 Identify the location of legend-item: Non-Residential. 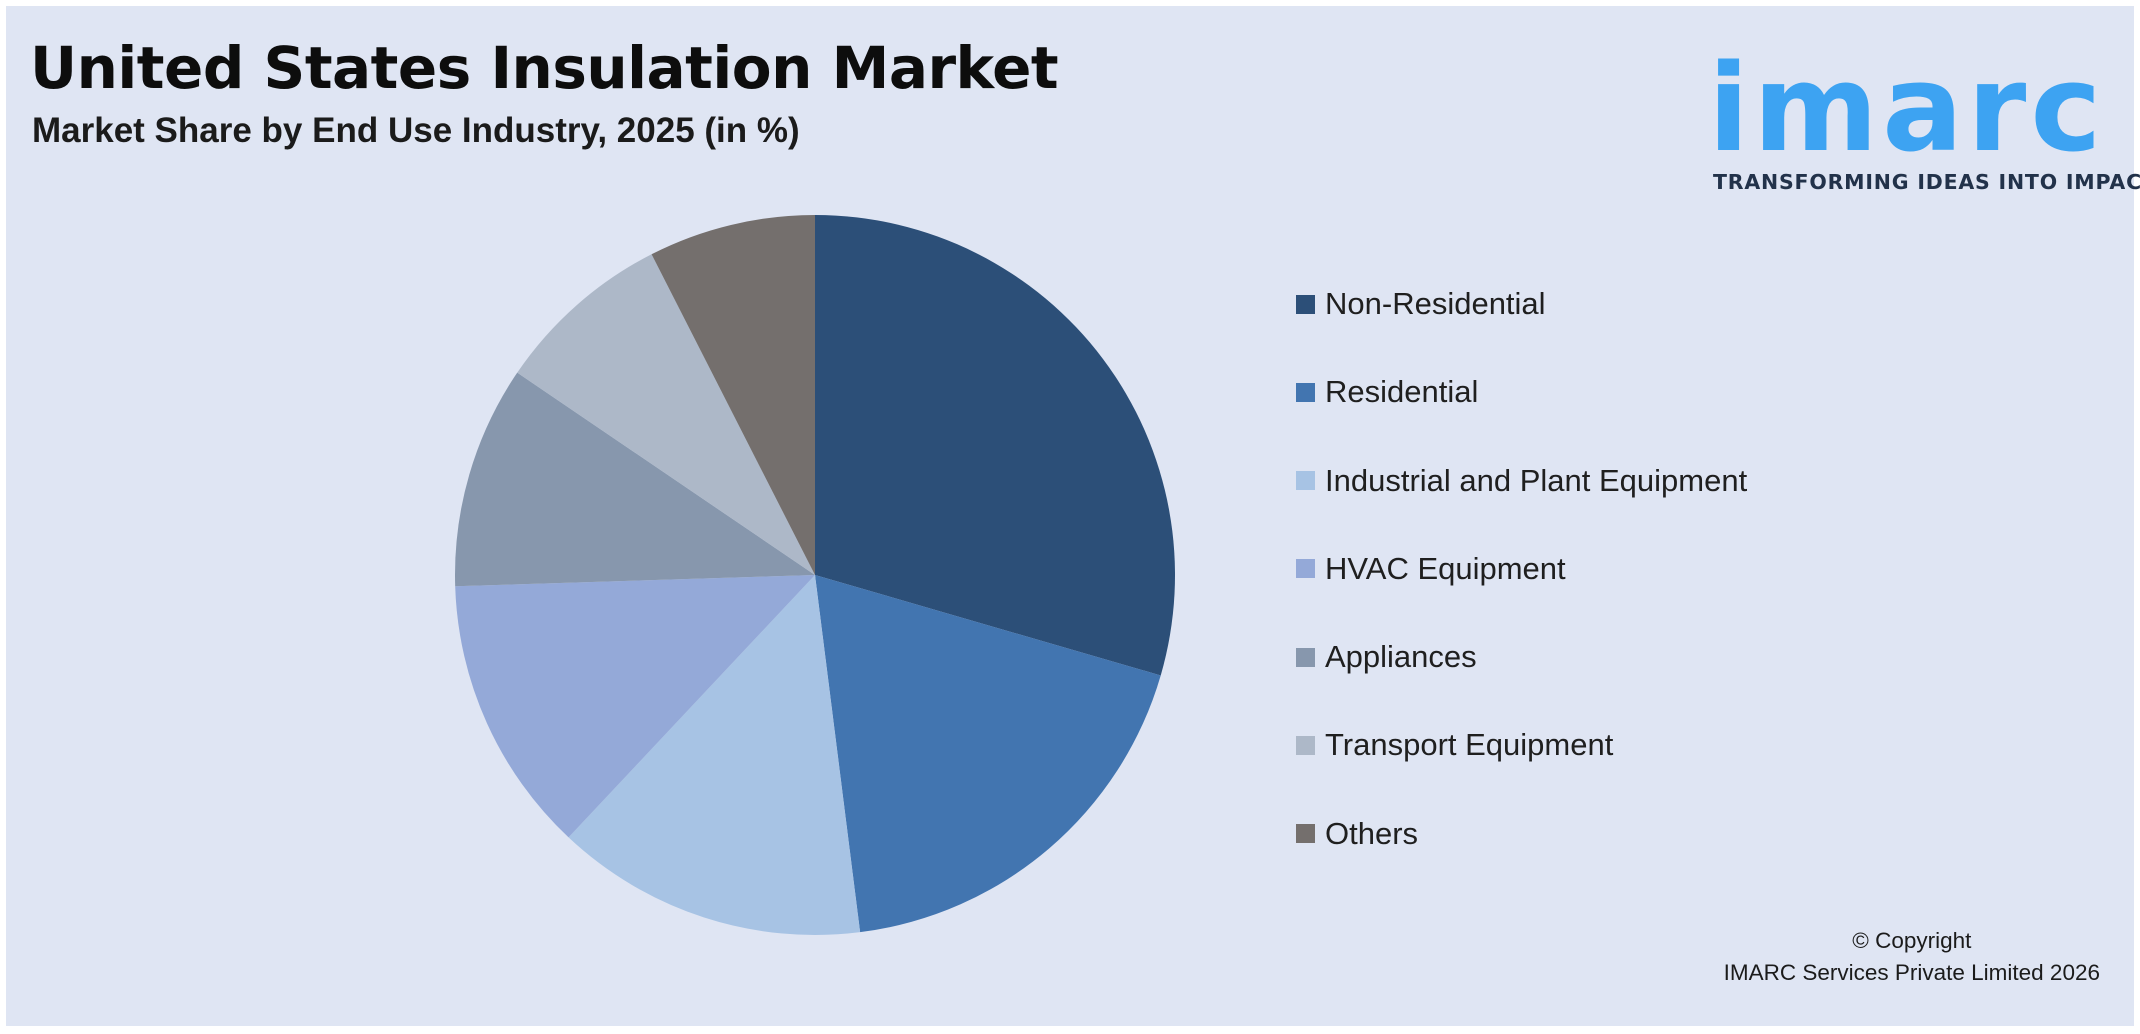
(1521, 304).